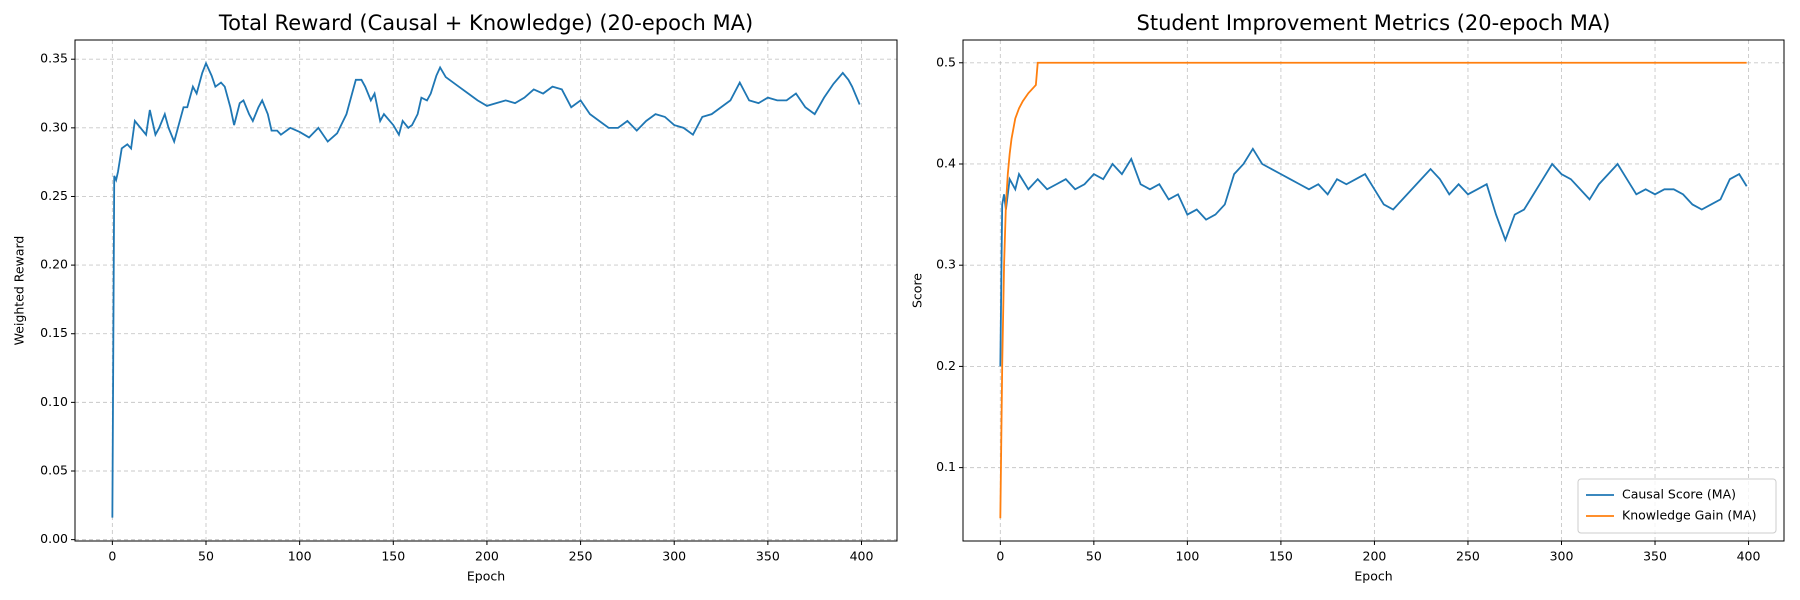 The height and width of the screenshot is (600, 1800). Describe the element at coordinates (54, 538) in the screenshot. I see `y-tick-label: 0.00` at that location.